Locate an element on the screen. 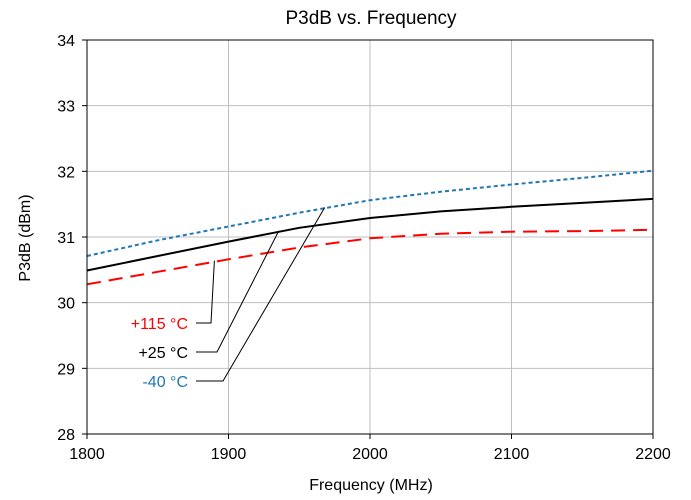  x-tick-labels: 1800 1900 2000 2100 2200 is located at coordinates (370, 448).